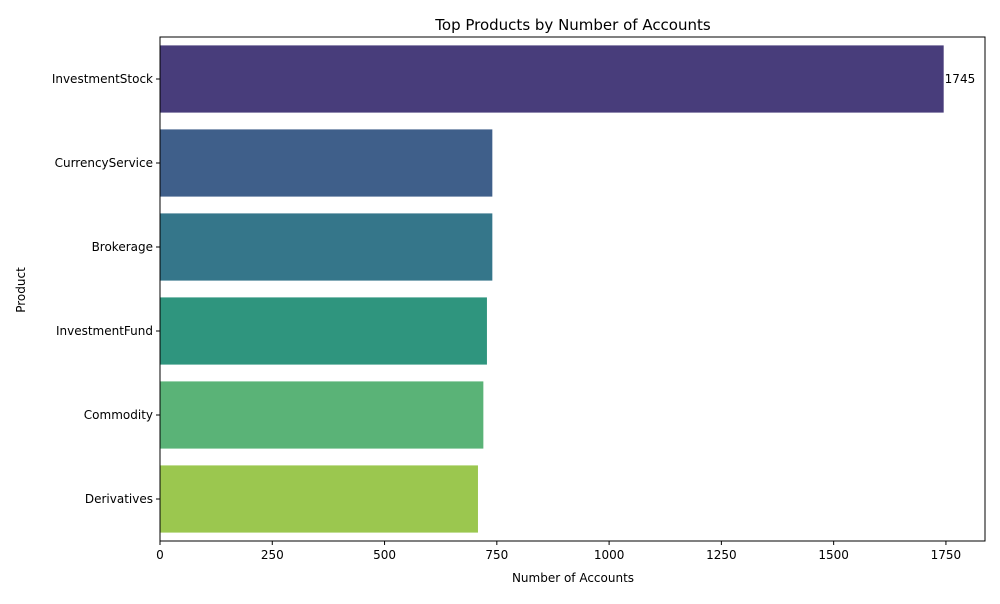  Describe the element at coordinates (104, 331) in the screenshot. I see `y-tick-label: InvestmentFund` at that location.